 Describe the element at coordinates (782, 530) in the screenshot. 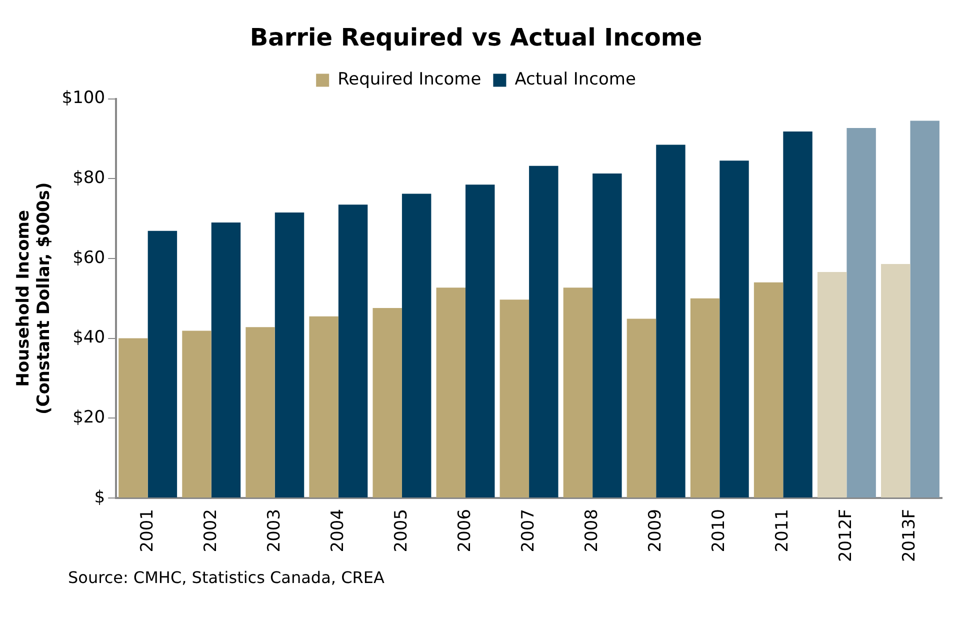

I see `x-tick-label: 2011` at that location.